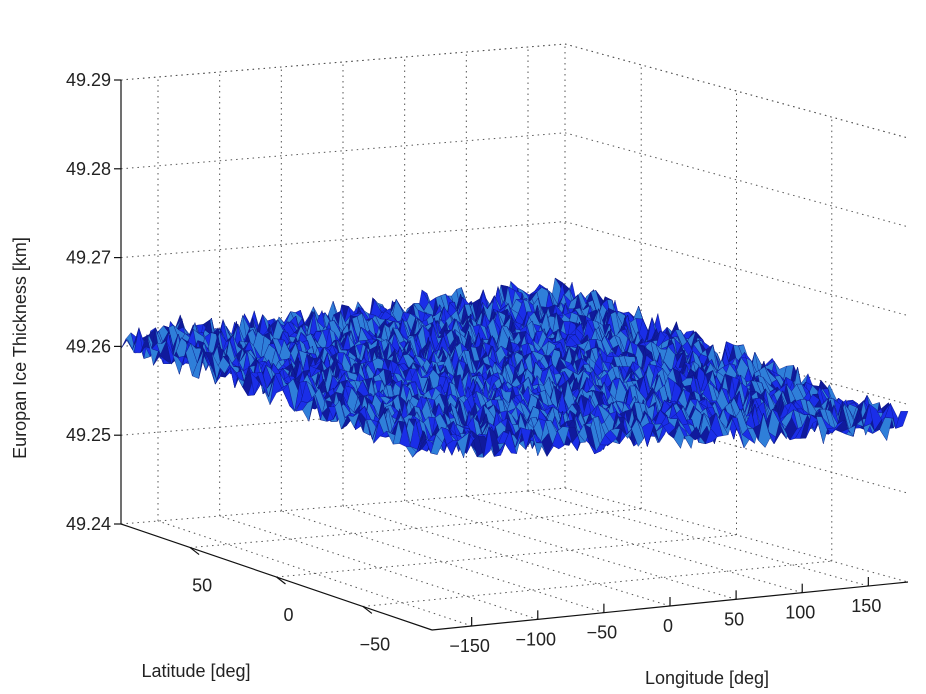  What do you see at coordinates (375, 644) in the screenshot?
I see `y-tick-label: −50` at bounding box center [375, 644].